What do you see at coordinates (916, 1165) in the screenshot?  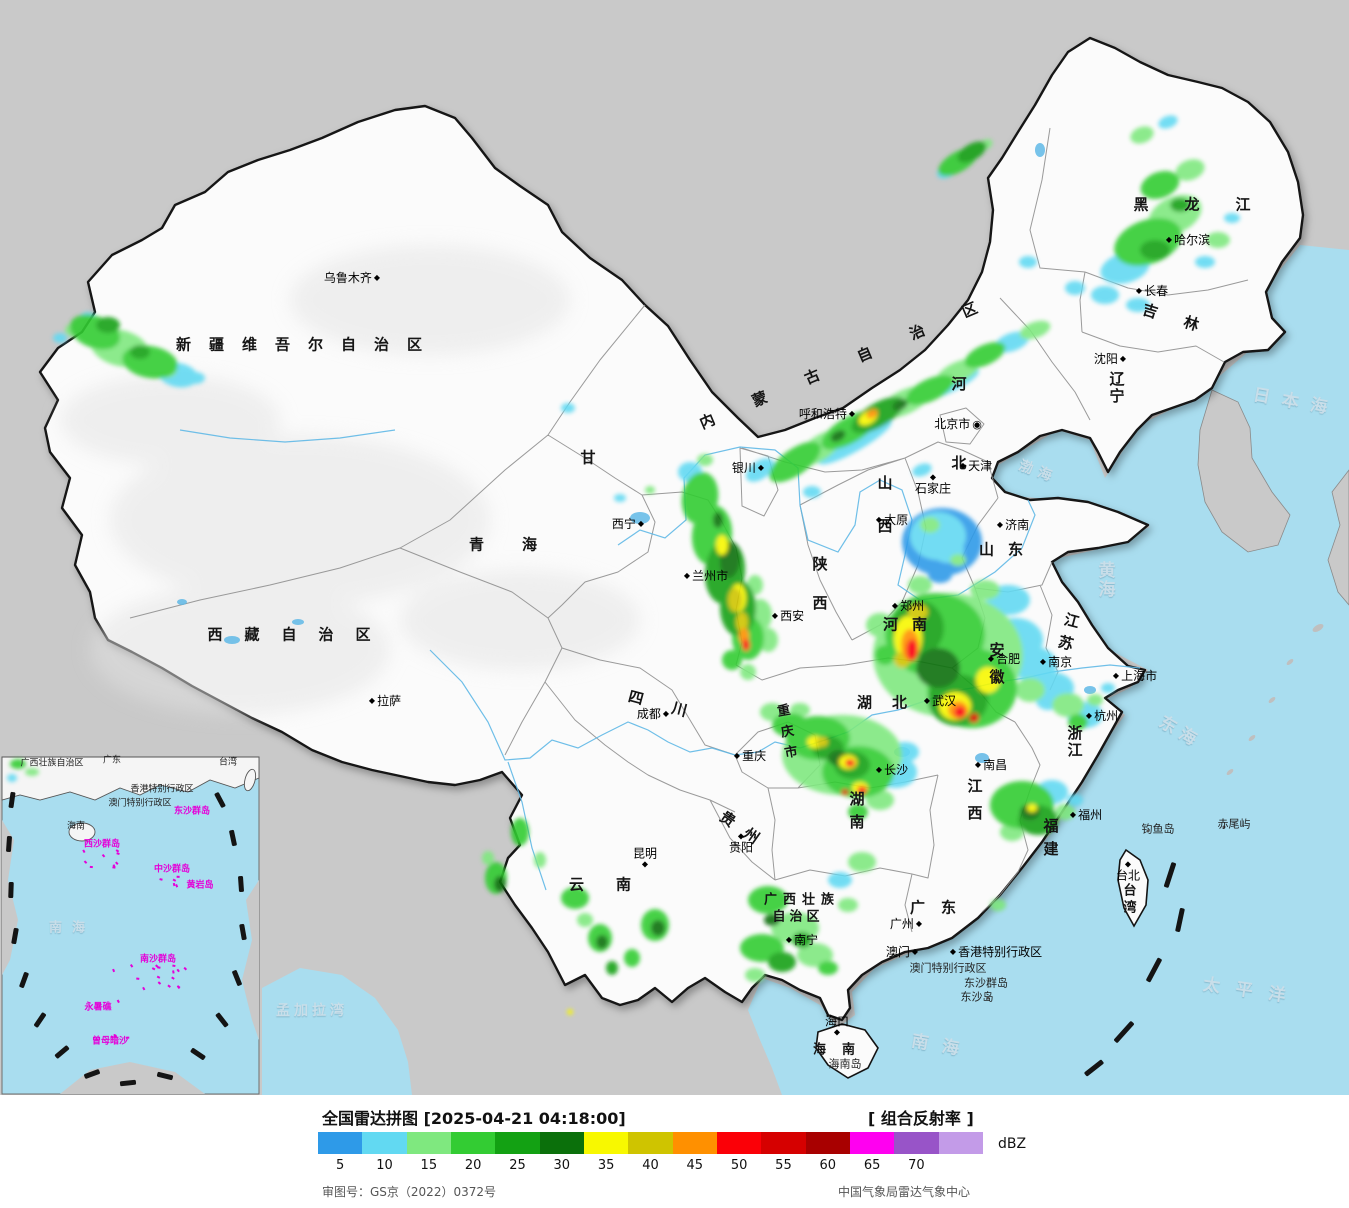 I see `dbz-scale-value: 70` at bounding box center [916, 1165].